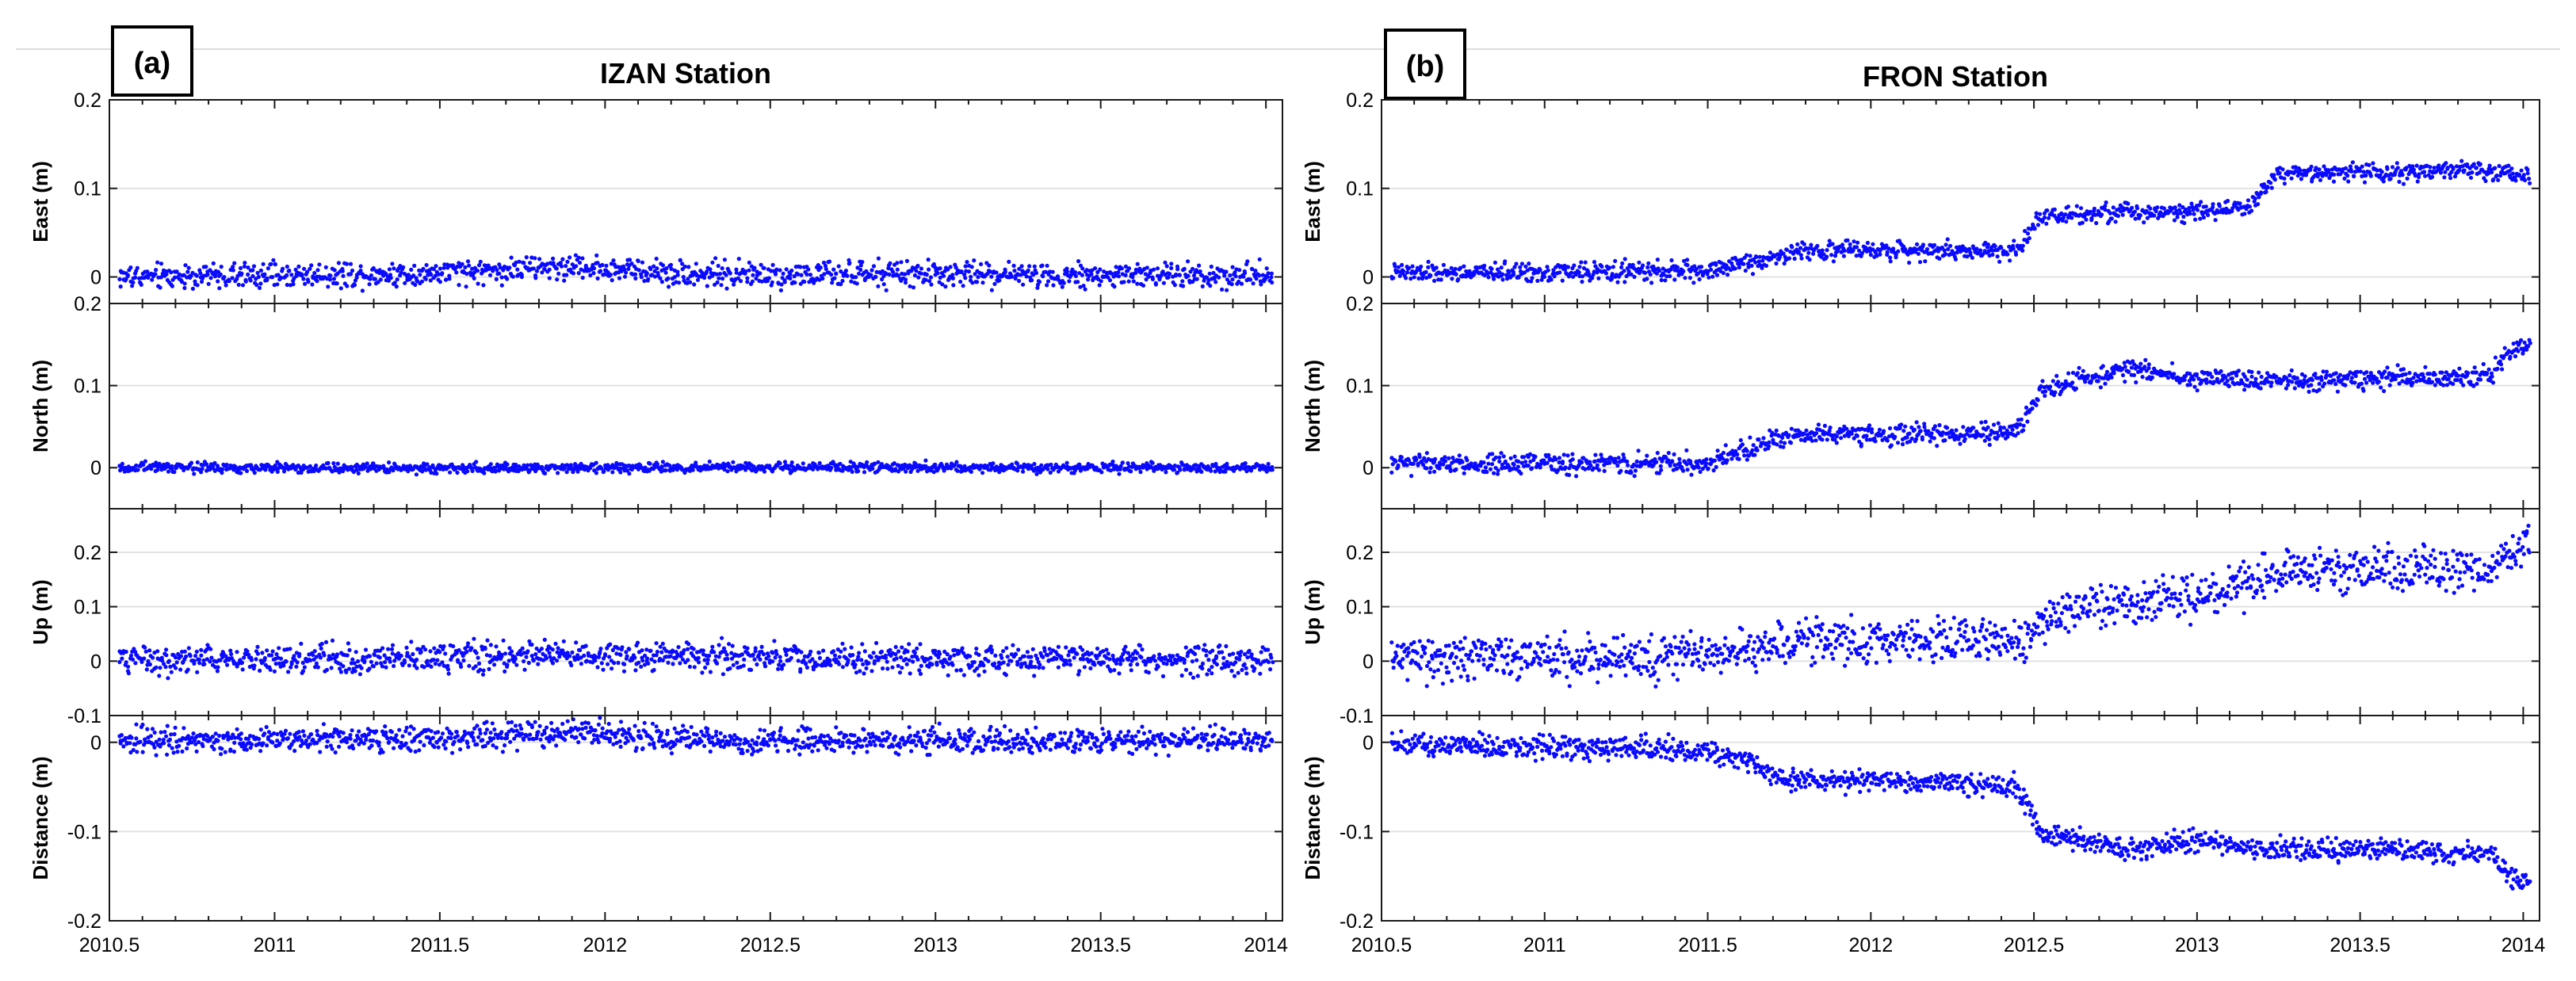 The width and height of the screenshot is (2576, 981). I want to click on y-tick-label: 0, so click(95, 277).